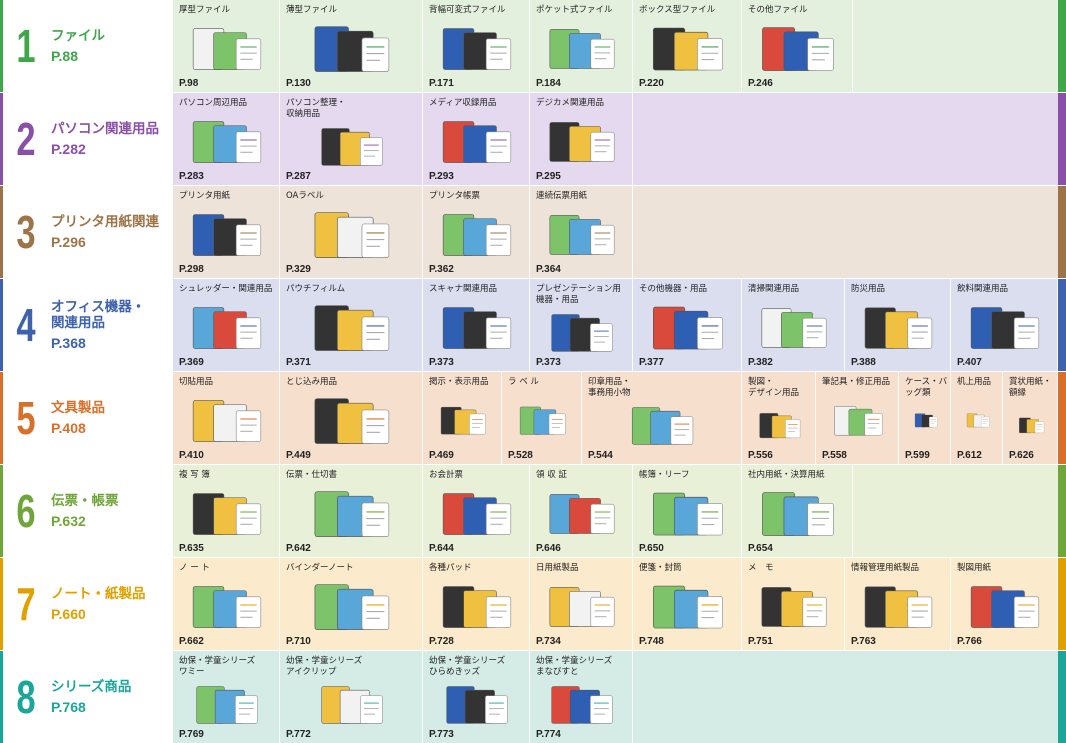 Image resolution: width=1066 pixels, height=743 pixels. What do you see at coordinates (351, 139) in the screenshot?
I see `product-item: パソコン整理・ 収納用品 P.287` at bounding box center [351, 139].